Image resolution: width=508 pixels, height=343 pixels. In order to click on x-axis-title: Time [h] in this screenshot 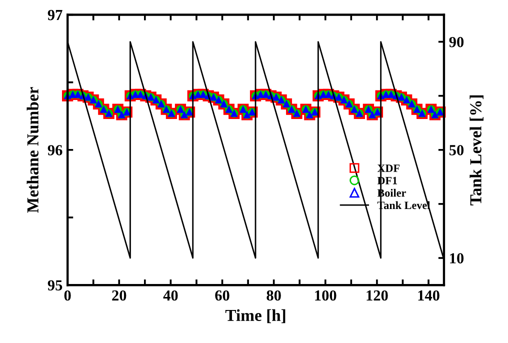, I will do `click(255, 316)`.